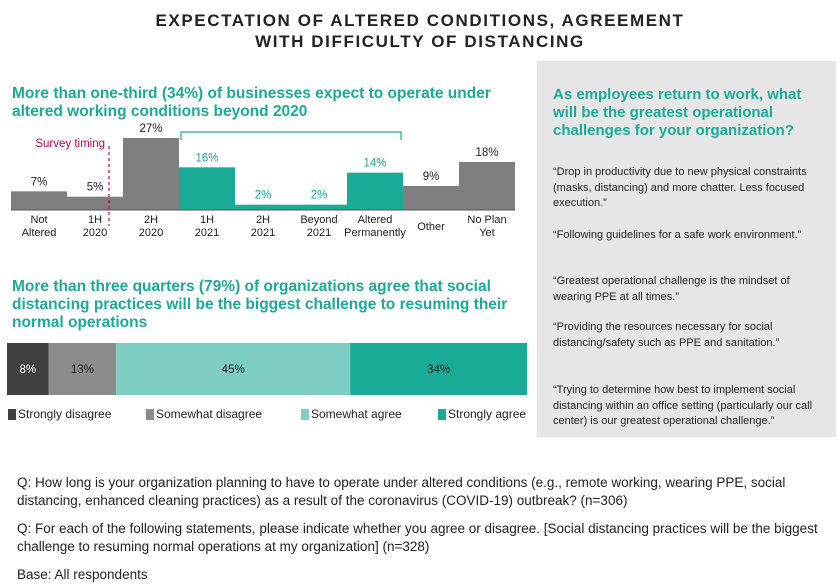 The width and height of the screenshot is (840, 585). Describe the element at coordinates (206, 158) in the screenshot. I see `bar-value-label-4: 16%` at that location.